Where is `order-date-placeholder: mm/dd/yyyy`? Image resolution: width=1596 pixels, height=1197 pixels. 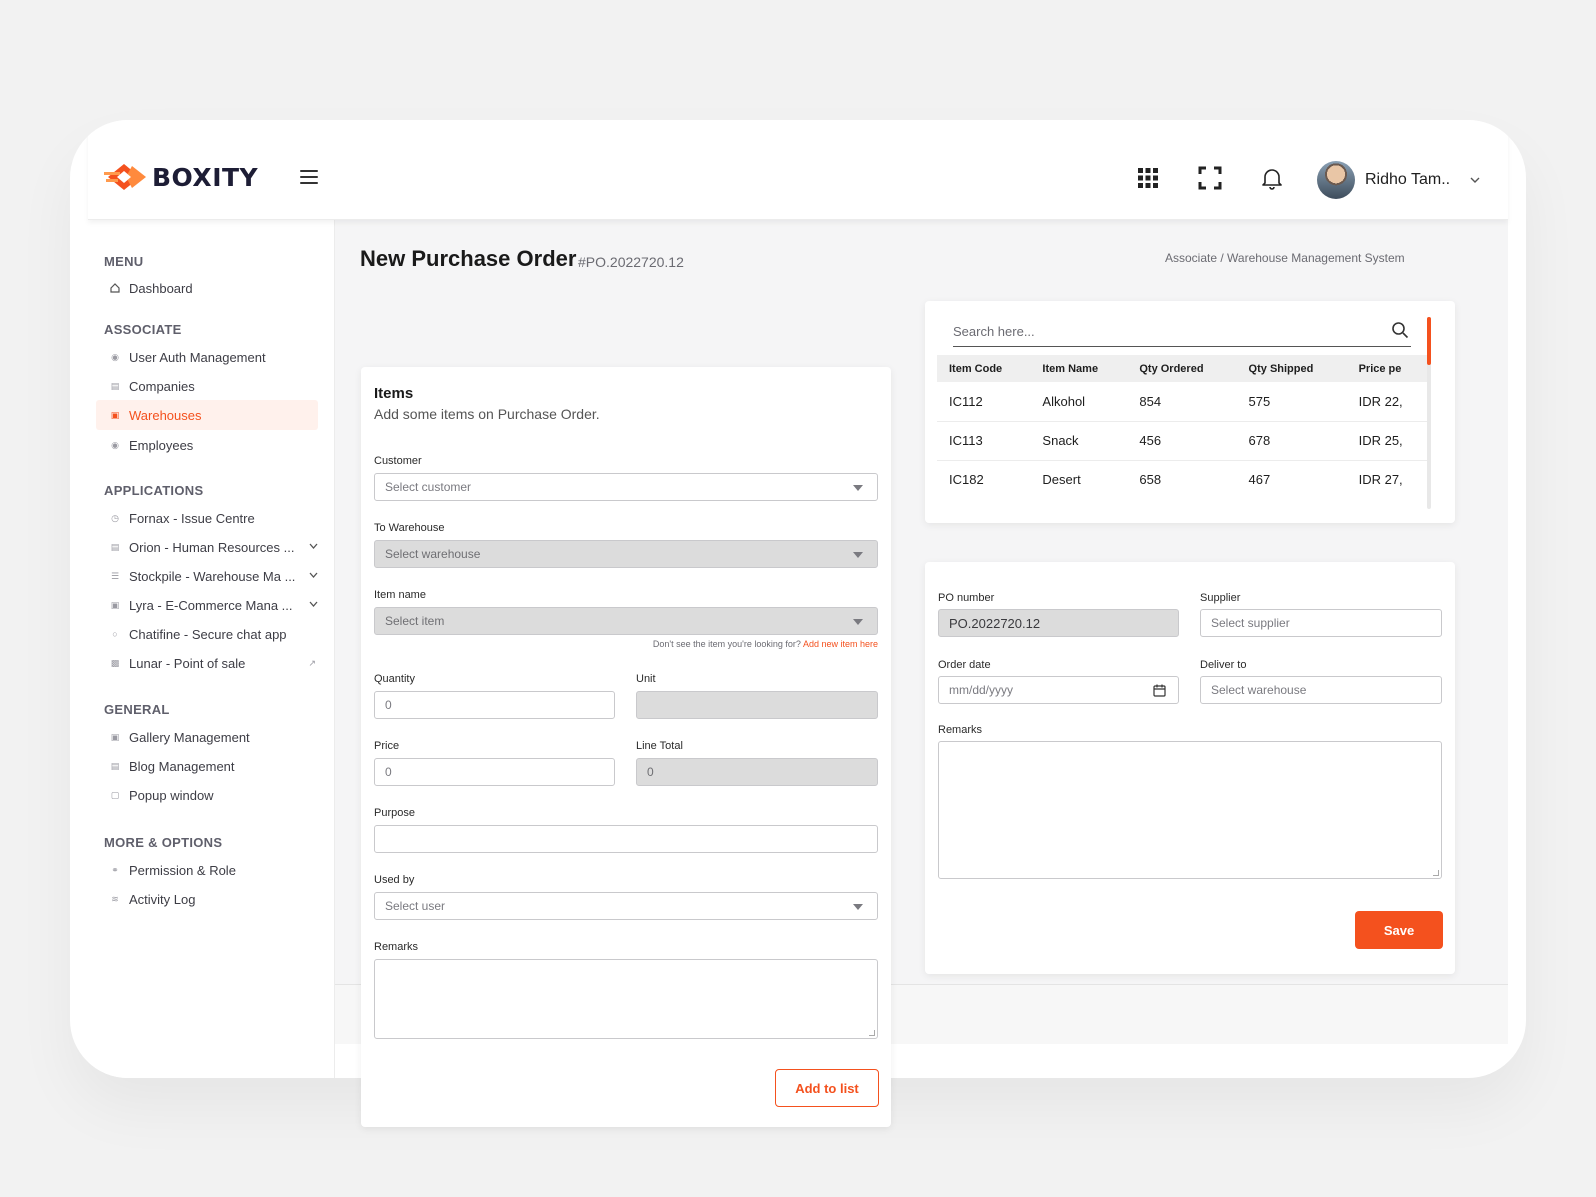 order-date-placeholder: mm/dd/yyyy is located at coordinates (981, 690).